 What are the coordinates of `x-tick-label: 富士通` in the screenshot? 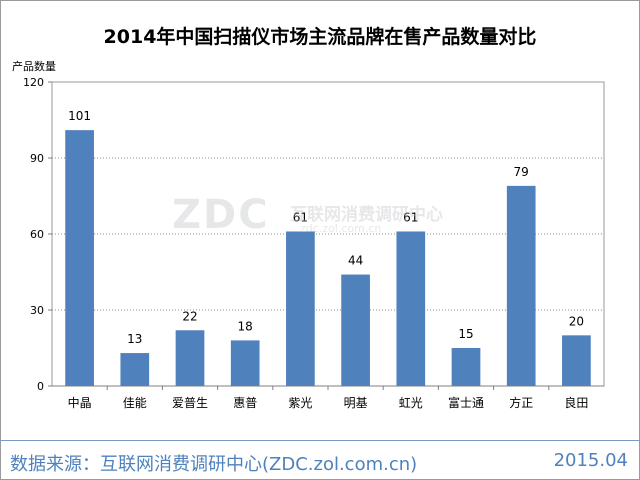 It's located at (466, 402).